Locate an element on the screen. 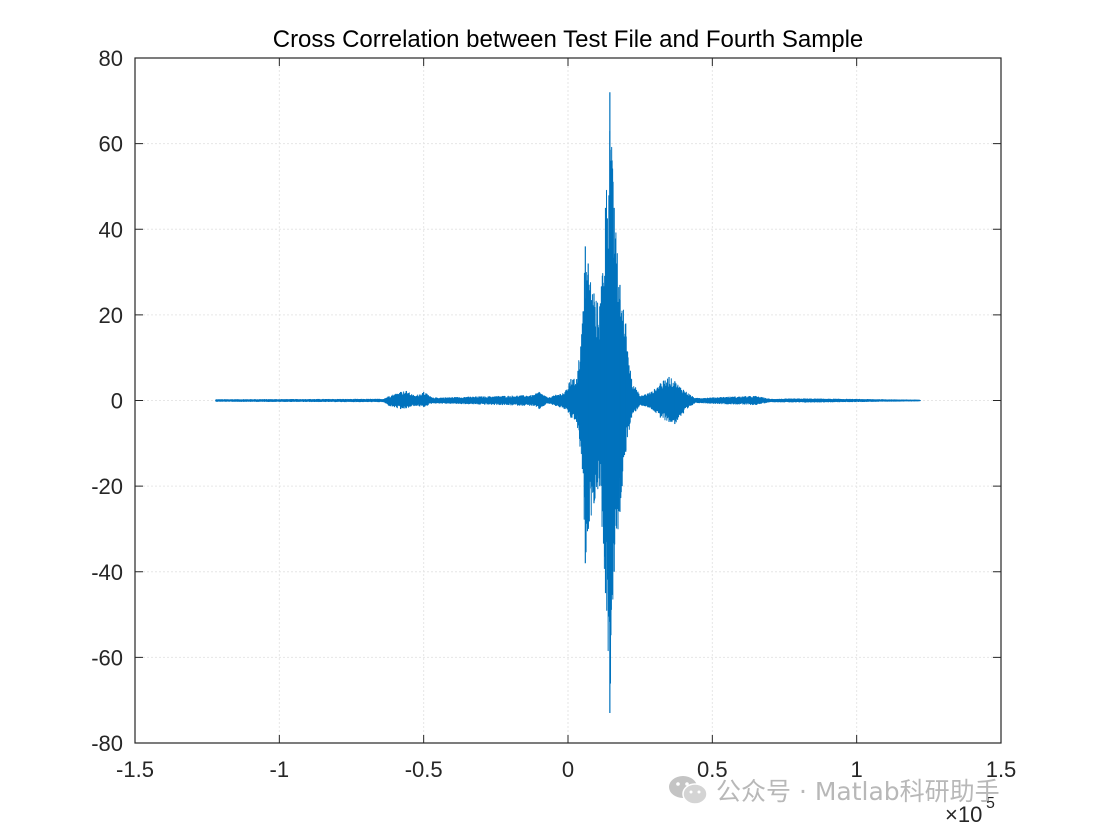 The width and height of the screenshot is (1106, 834). y-tick-label: 40 is located at coordinates (111, 229).